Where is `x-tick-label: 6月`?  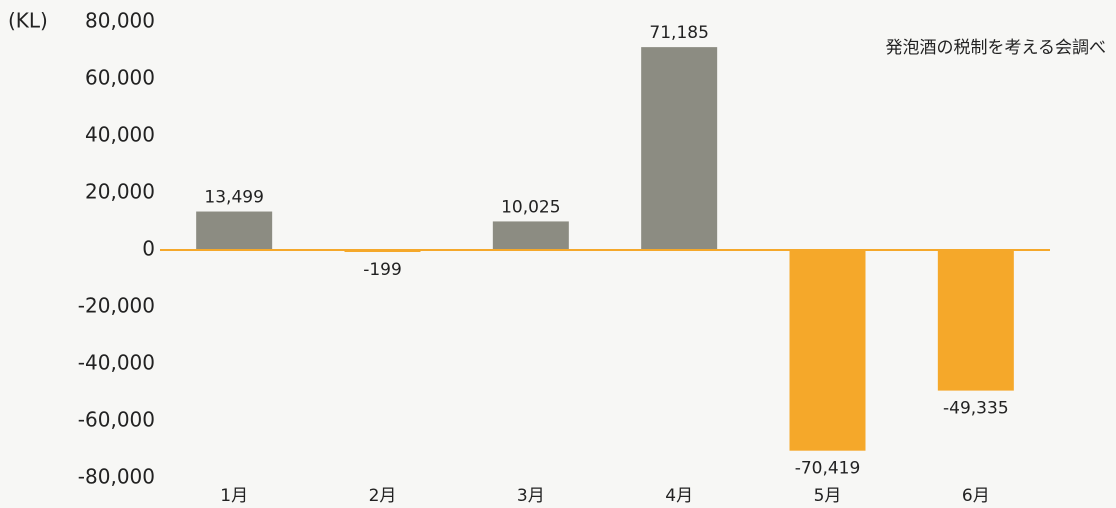 x-tick-label: 6月 is located at coordinates (976, 496).